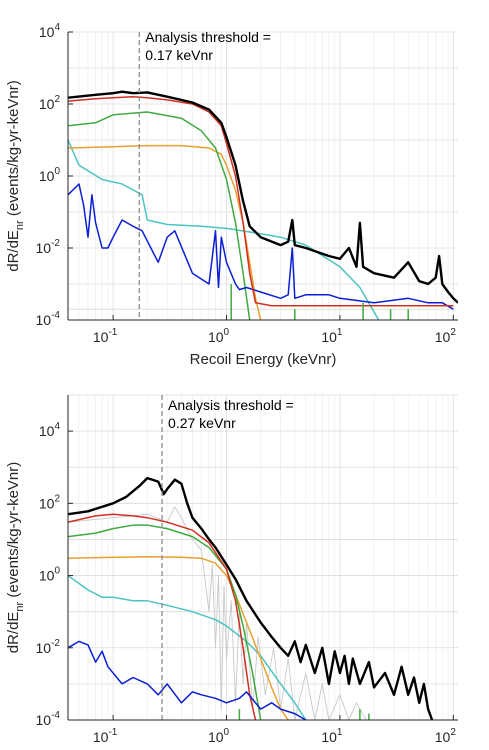  Describe the element at coordinates (263, 359) in the screenshot. I see `x-axis-label: Recoil Energy (keVnr)` at that location.